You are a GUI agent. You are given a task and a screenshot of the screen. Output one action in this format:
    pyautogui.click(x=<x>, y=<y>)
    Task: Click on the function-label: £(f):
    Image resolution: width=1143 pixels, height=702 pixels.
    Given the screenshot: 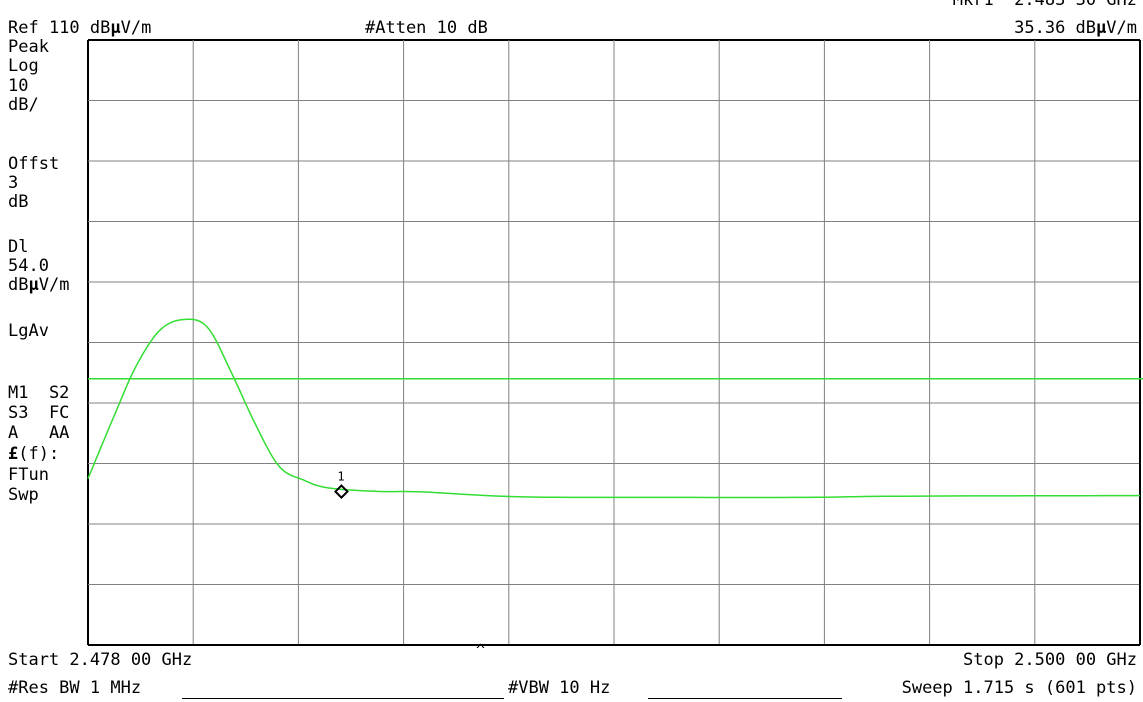 What is the action you would take?
    pyautogui.click(x=33, y=454)
    